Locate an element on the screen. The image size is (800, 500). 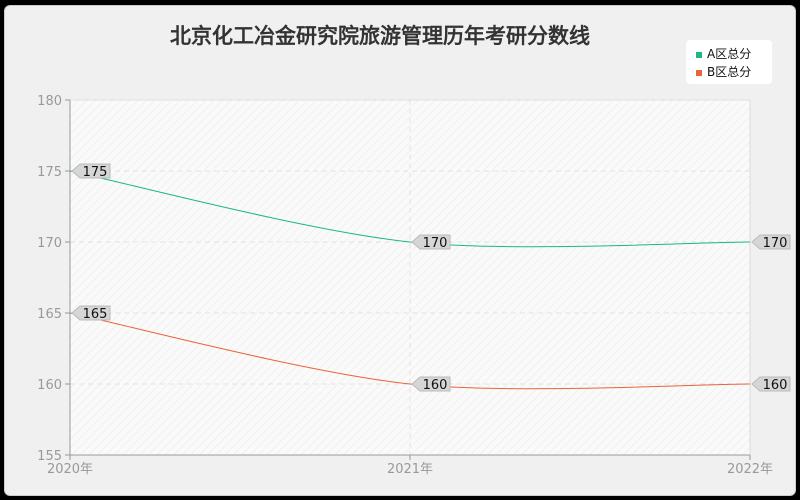
series-line-a is located at coordinates (410, 209).